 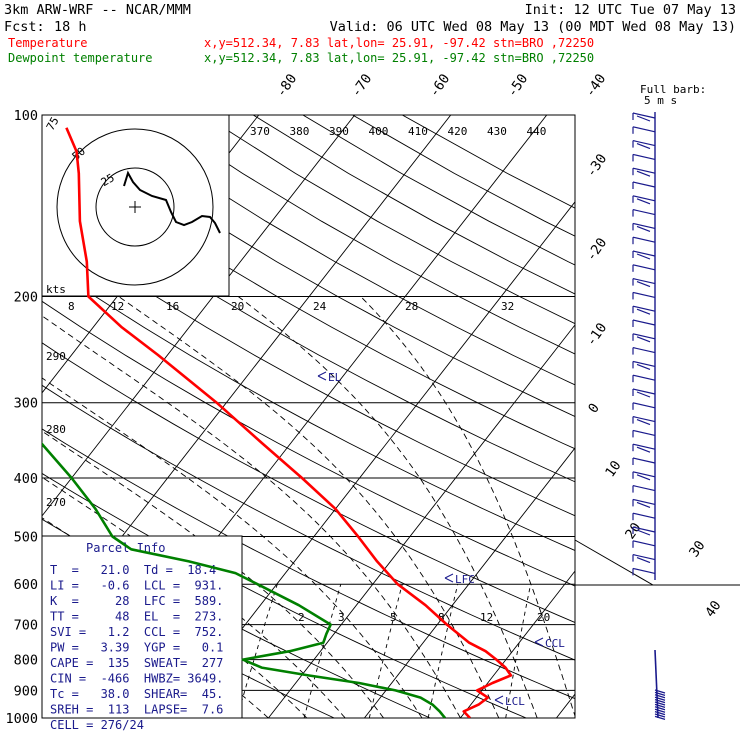 I want to click on isotherm-label: 10, so click(x=613, y=469).